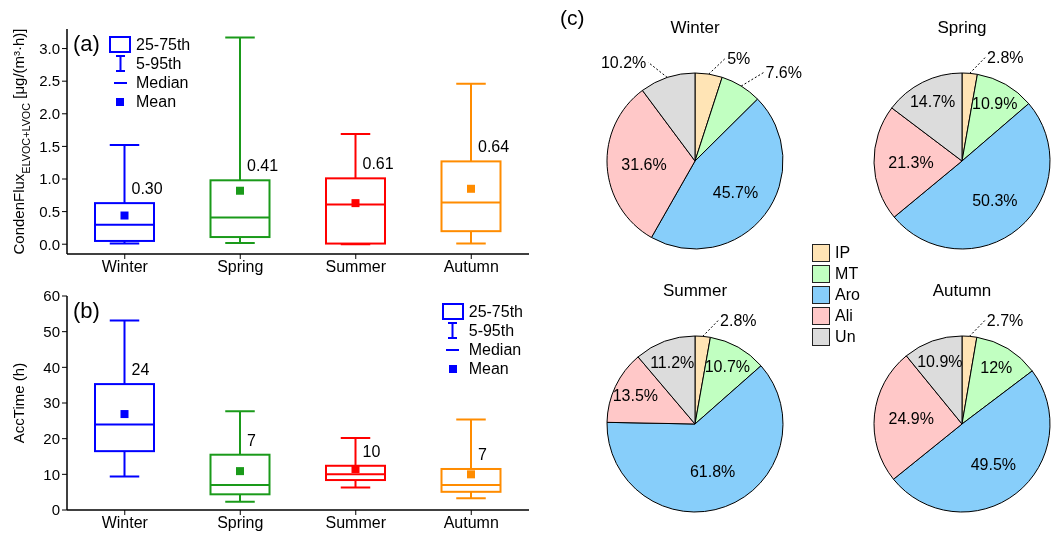  I want to click on y-tick-label: 0, so click(55, 510).